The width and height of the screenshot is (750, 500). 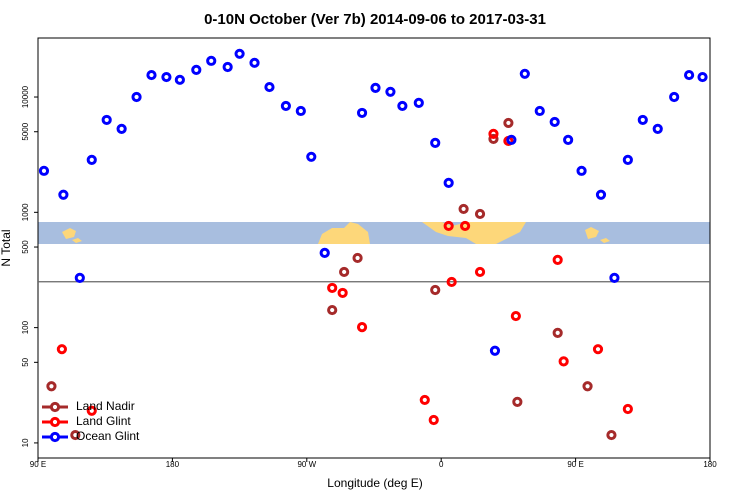 What do you see at coordinates (25, 361) in the screenshot?
I see `y-tick-label: 50` at bounding box center [25, 361].